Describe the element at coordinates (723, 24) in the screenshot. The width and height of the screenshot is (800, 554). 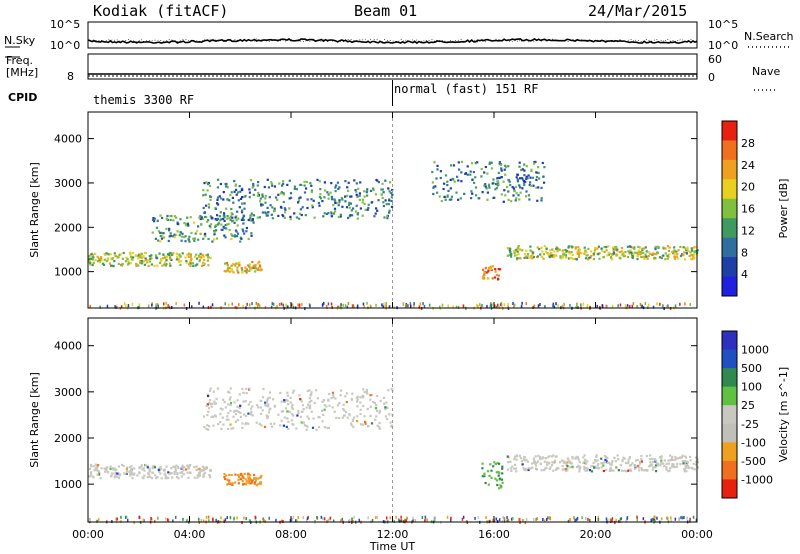
I see `nsearch-tick-top: 10^5` at that location.